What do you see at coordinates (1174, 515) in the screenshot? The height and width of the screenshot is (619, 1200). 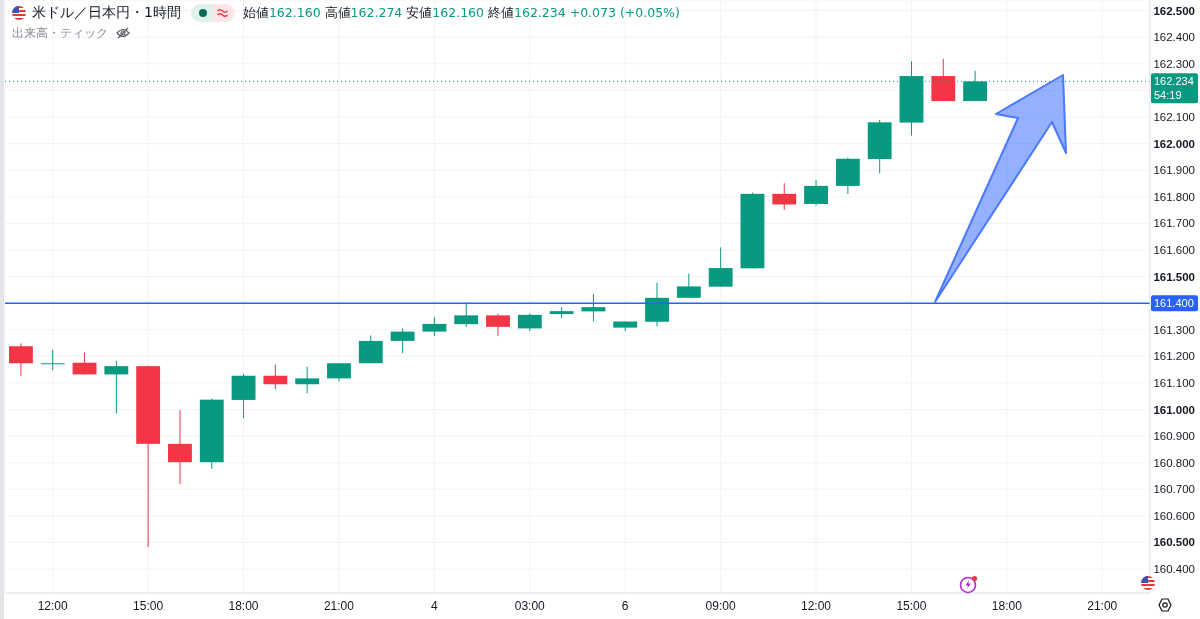 I see `y-tick-label: 160.600` at bounding box center [1174, 515].